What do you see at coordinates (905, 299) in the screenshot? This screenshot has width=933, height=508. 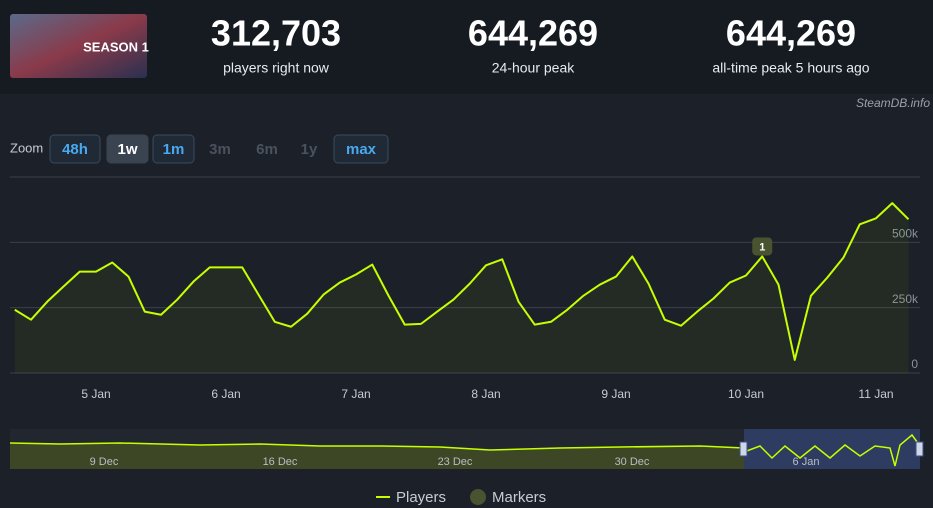 I see `y-tick-label: 250k` at bounding box center [905, 299].